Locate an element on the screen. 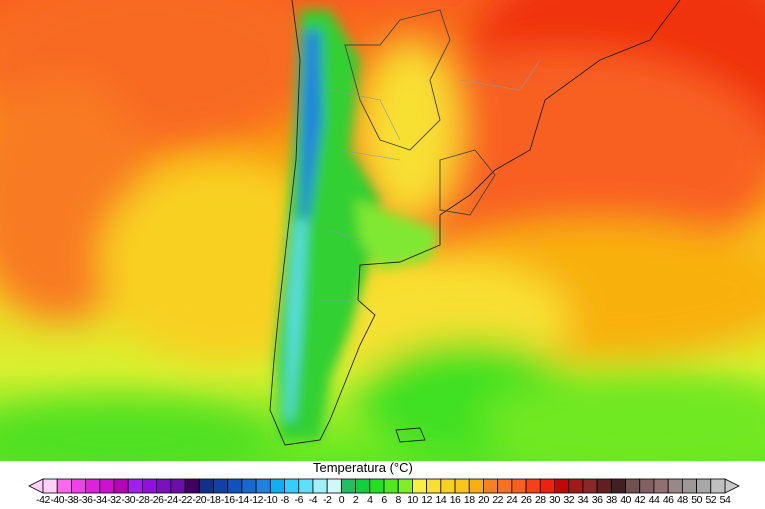 The width and height of the screenshot is (765, 509). colorbar-tick-label: 4 is located at coordinates (370, 500).